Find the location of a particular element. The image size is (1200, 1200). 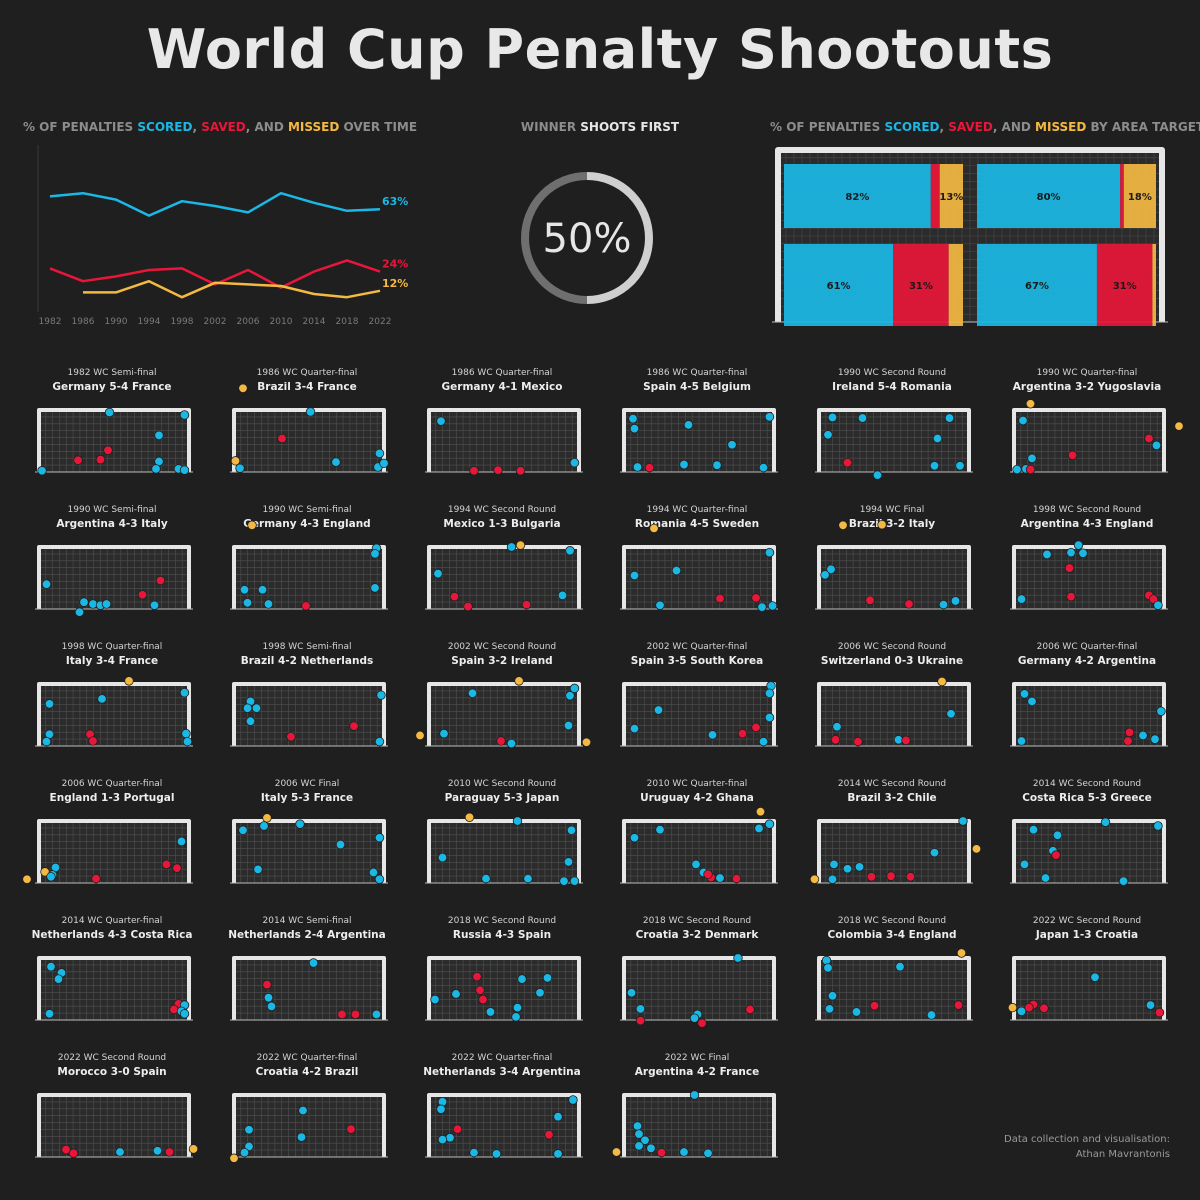

series-line-saved is located at coordinates (215, 274).